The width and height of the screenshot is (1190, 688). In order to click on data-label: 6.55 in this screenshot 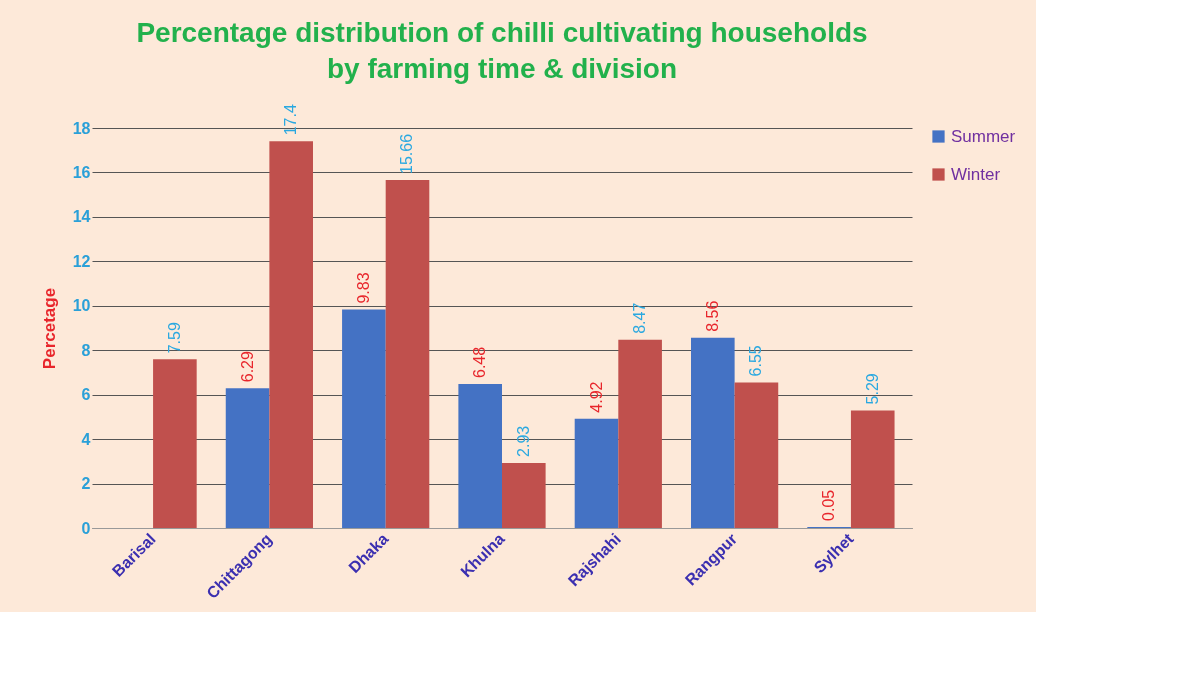, I will do `click(756, 361)`.